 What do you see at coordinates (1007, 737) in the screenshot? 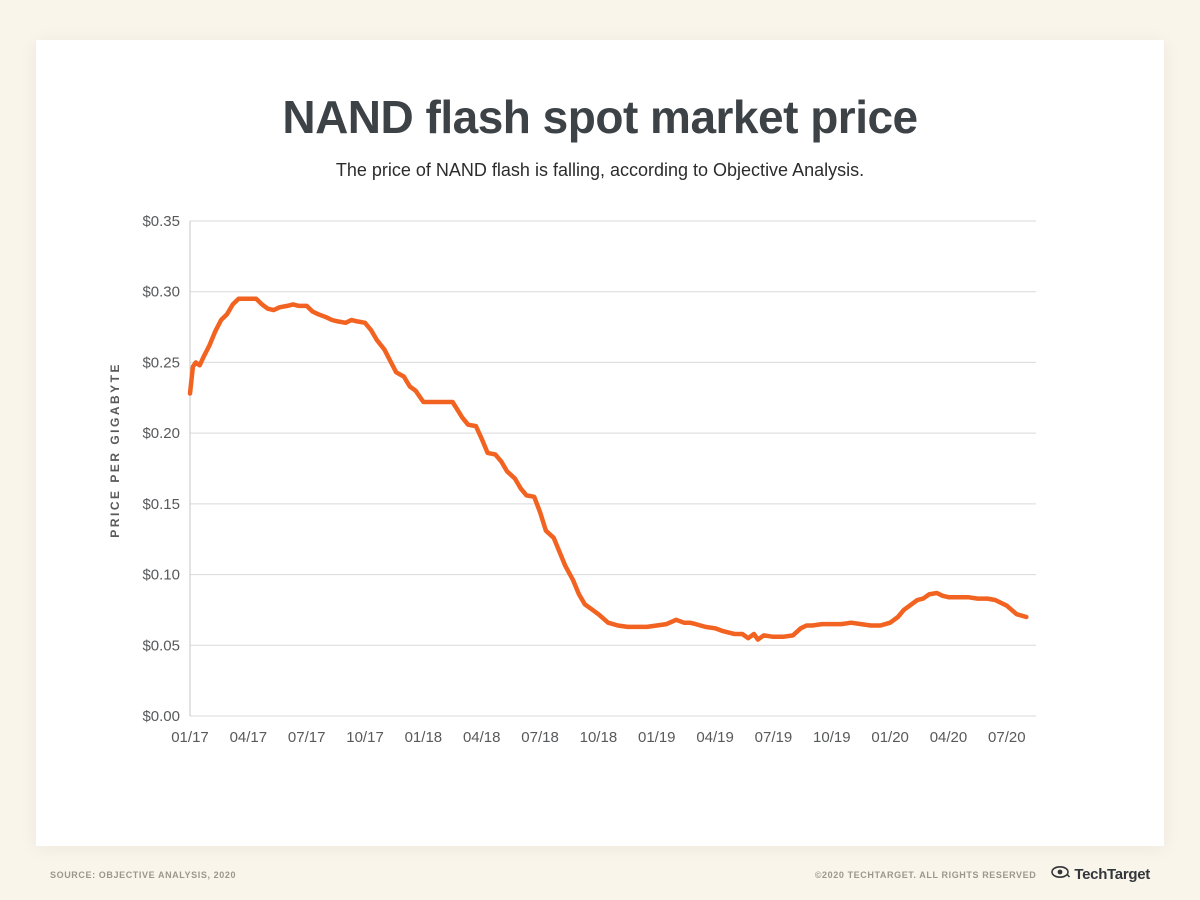
I see `svg-text: 07/20` at bounding box center [1007, 737].